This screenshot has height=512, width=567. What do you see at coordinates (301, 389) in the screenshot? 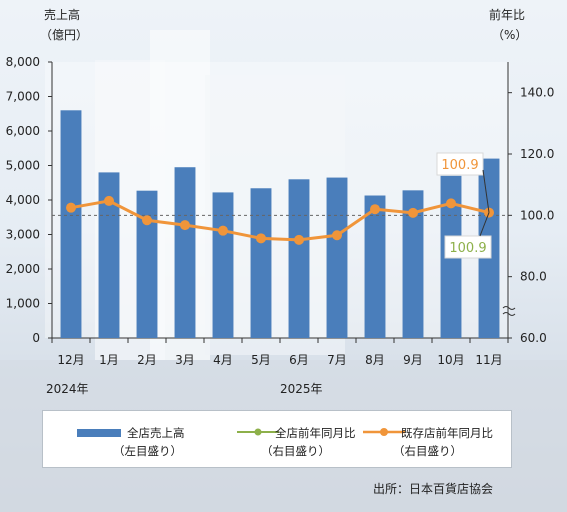
I see `year-label-2025: 2025年` at bounding box center [301, 389].